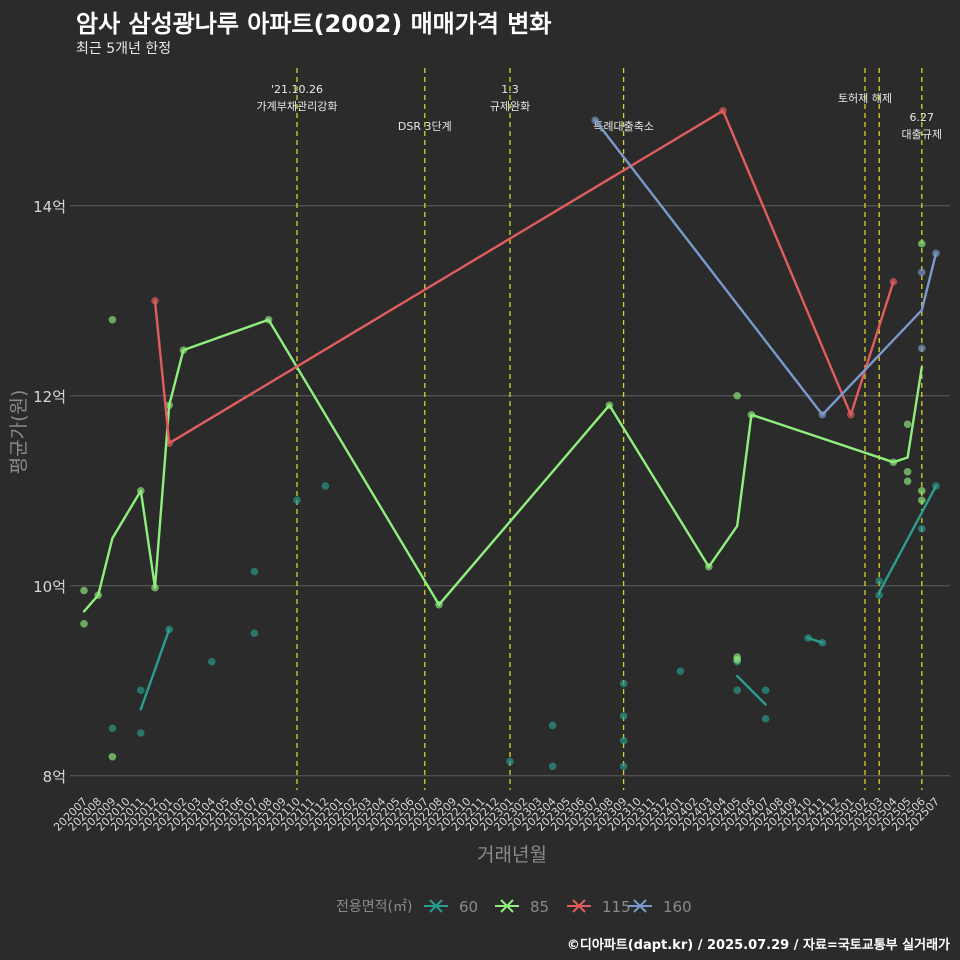 The width and height of the screenshot is (960, 960). What do you see at coordinates (539, 907) in the screenshot?
I see `legend-label: 85` at bounding box center [539, 907].